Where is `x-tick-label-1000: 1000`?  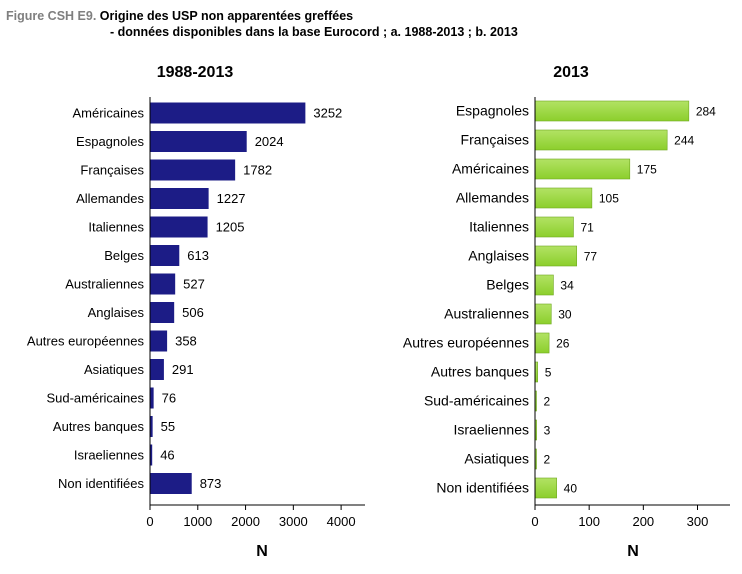
x-tick-label-1000: 1000 is located at coordinates (197, 521).